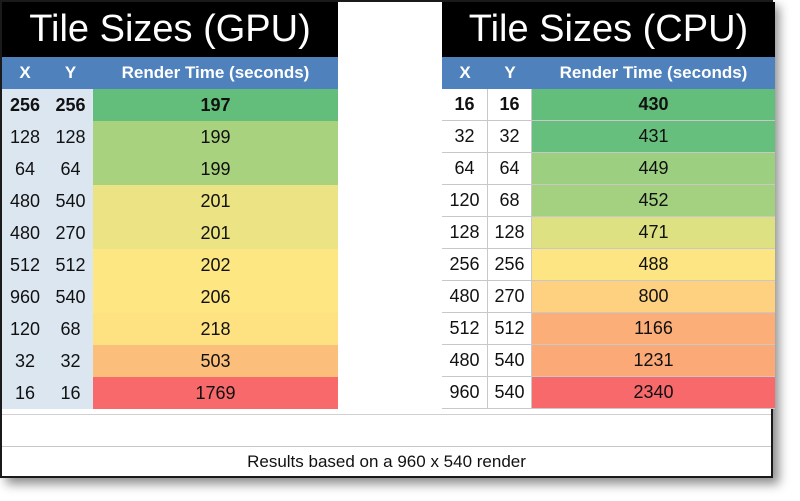 Image resolution: width=800 pixels, height=501 pixels. Describe the element at coordinates (215, 105) in the screenshot. I see `cell-render-time: 197` at that location.